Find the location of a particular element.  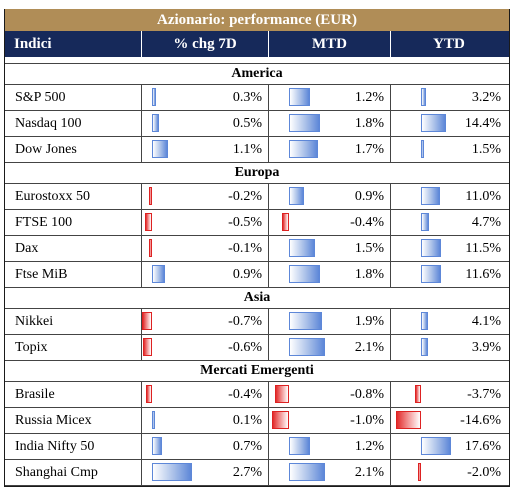

table-row: India Nifty 50 0.7% 1.2% 17.6% is located at coordinates (257, 447).